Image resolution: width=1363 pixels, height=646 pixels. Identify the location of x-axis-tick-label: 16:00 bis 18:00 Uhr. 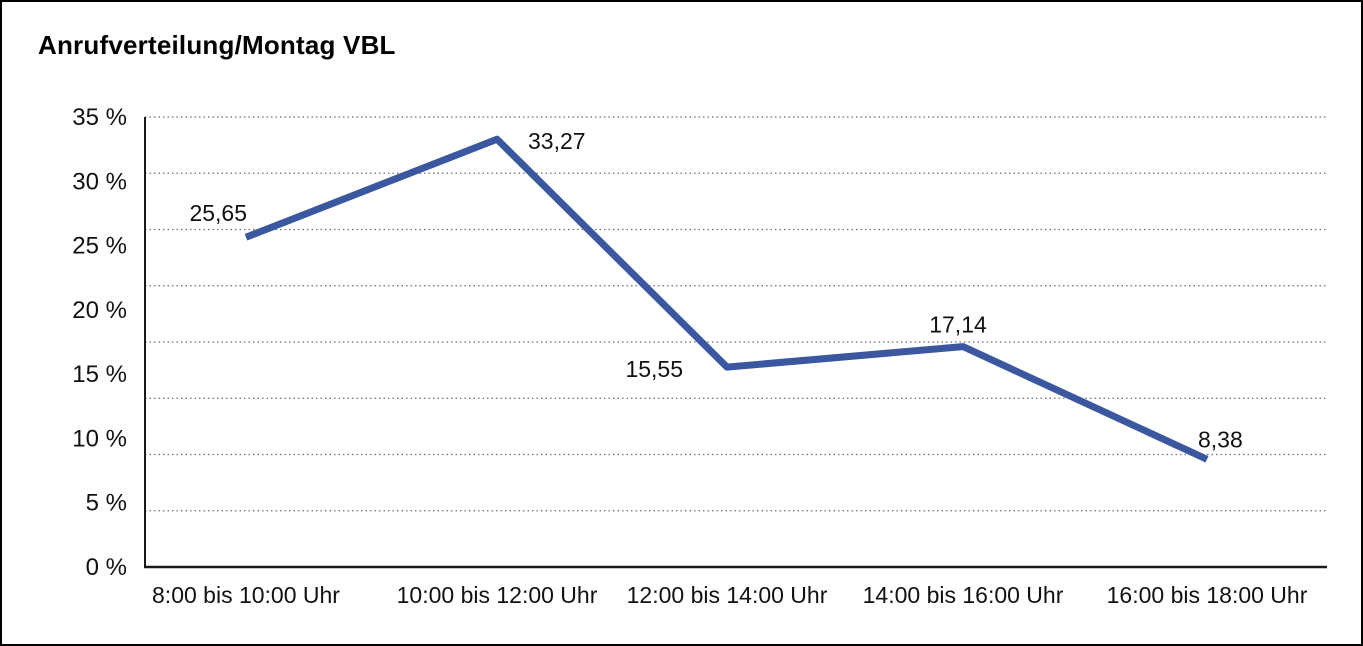
(1207, 595).